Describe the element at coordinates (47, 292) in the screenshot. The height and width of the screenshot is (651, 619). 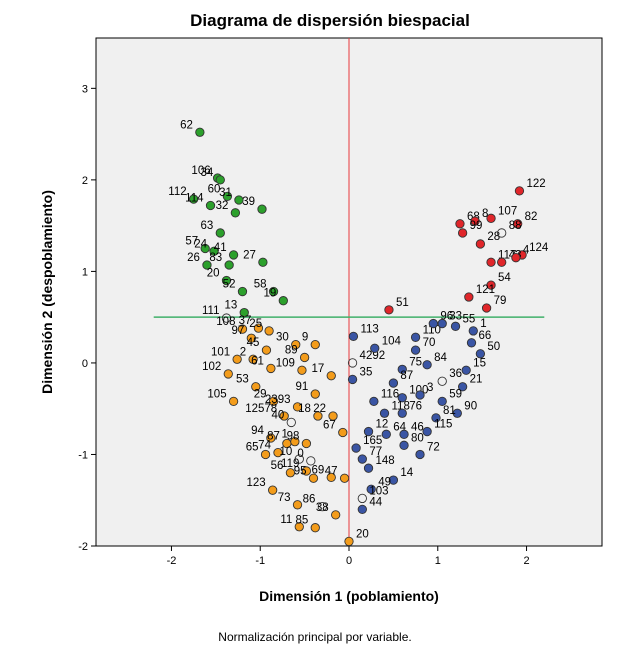
I see `y-axis-title: Dimensión 2 (despoblamiento)` at that location.